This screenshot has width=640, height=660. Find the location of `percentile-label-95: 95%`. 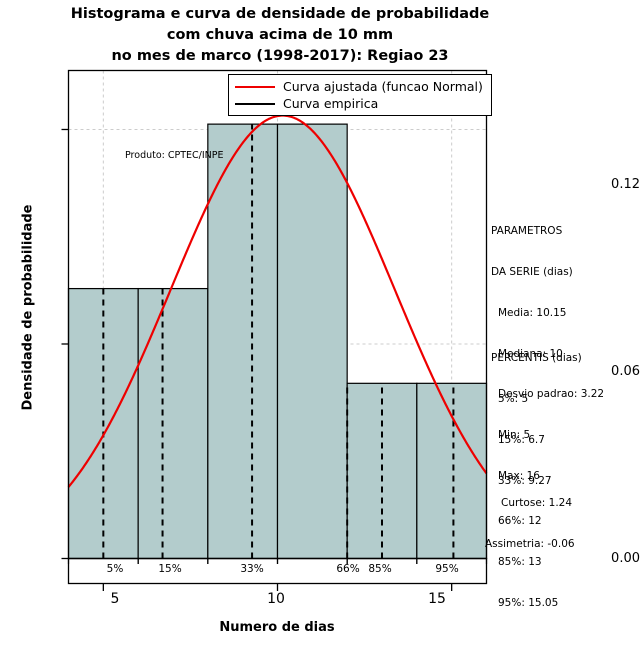

percentile-label-95: 95% is located at coordinates (447, 569).